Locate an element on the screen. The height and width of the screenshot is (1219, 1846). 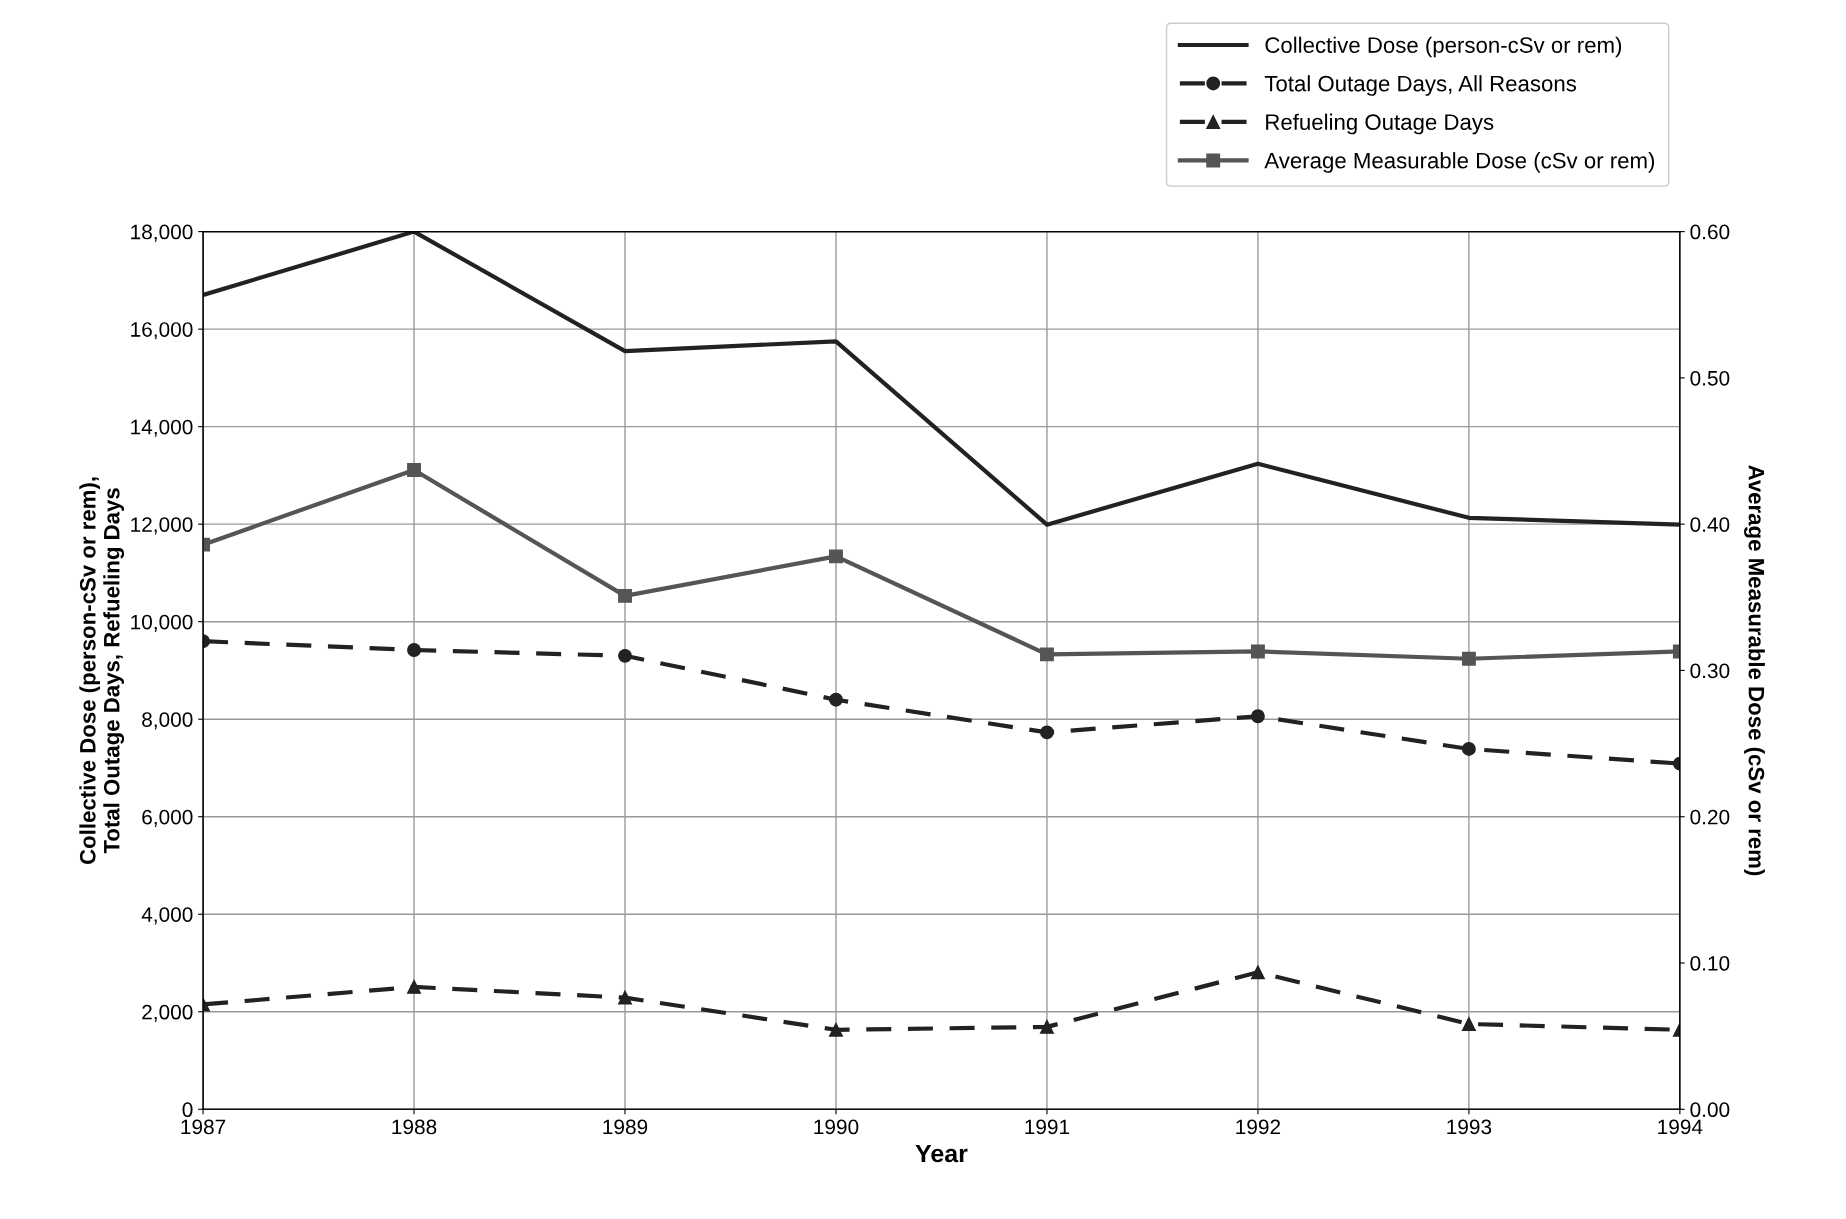
y-tick-label: 0 is located at coordinates (187, 1110).